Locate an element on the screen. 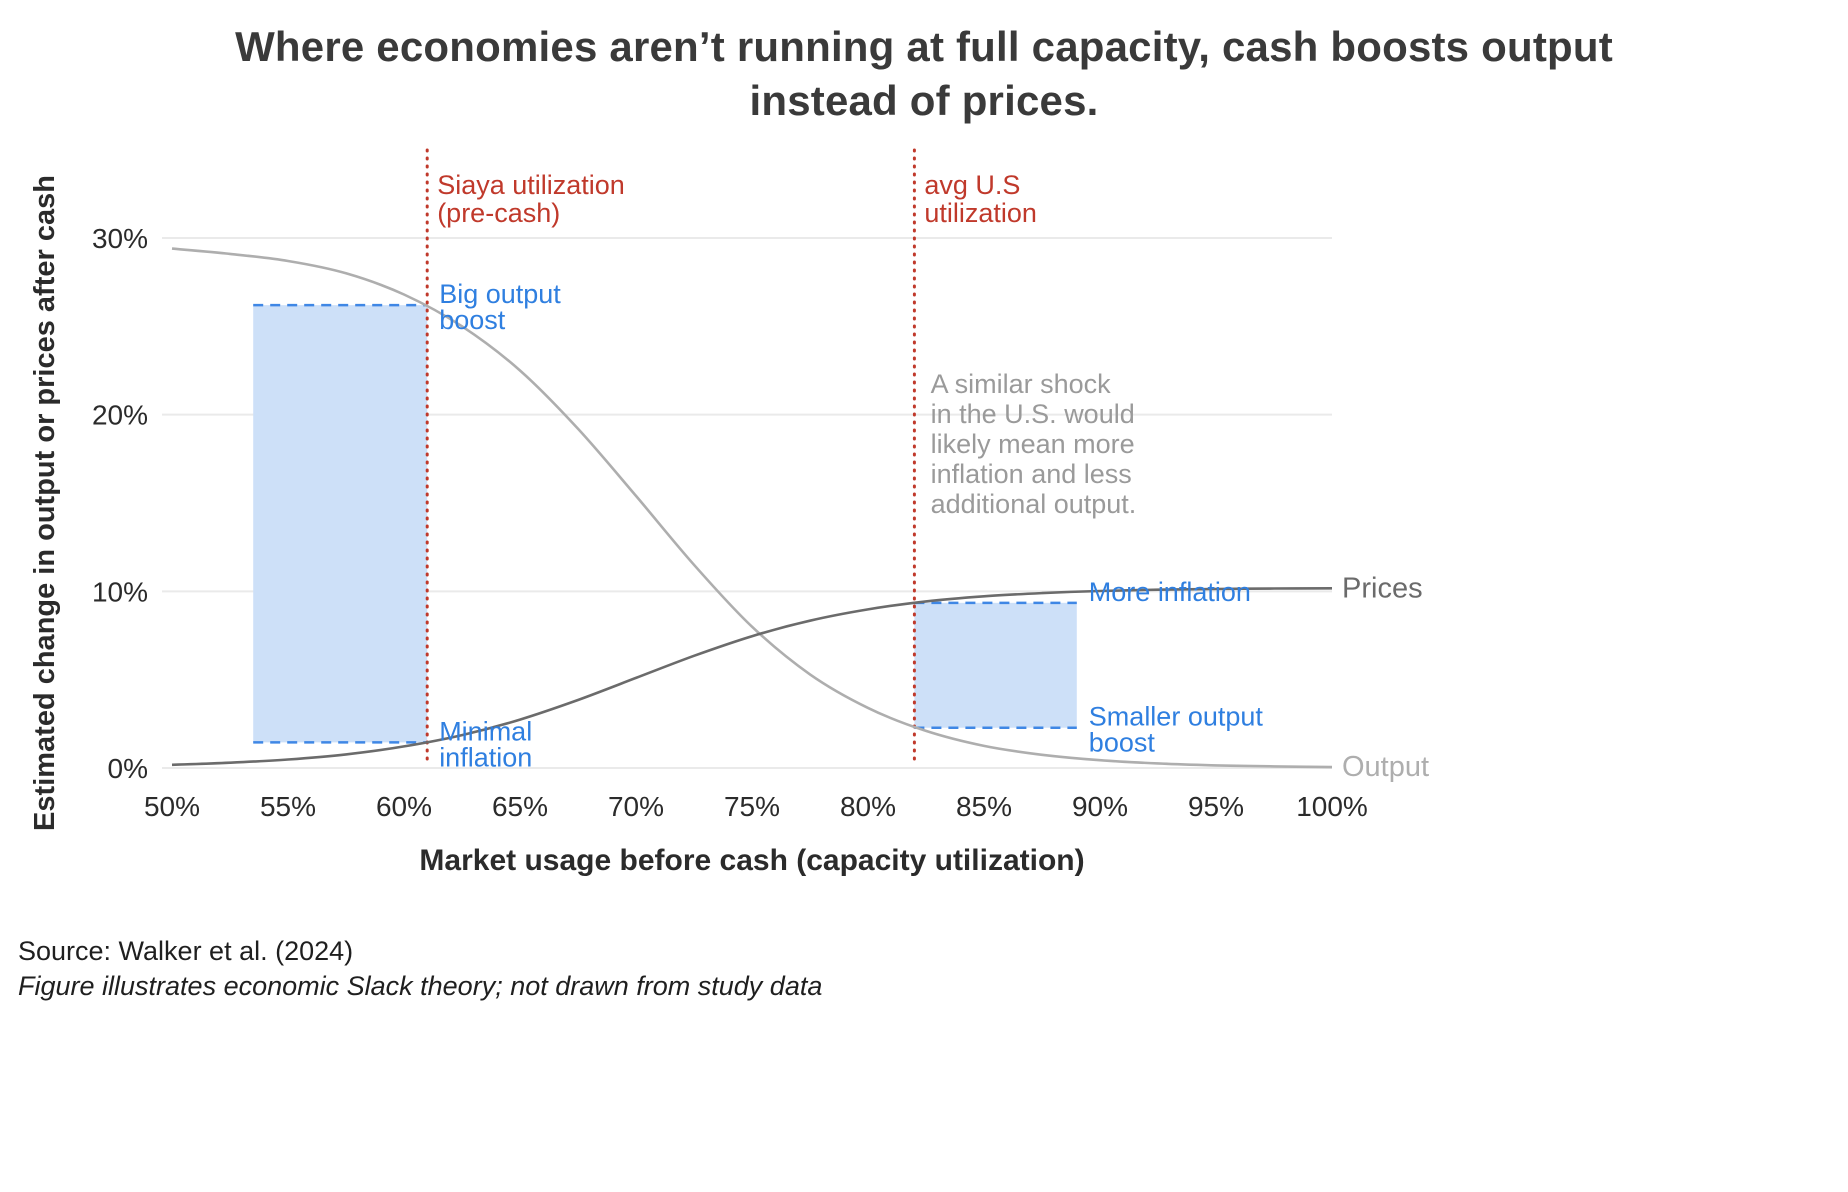  us-shock-annotation-line: A similar shock is located at coordinates (1021, 384).